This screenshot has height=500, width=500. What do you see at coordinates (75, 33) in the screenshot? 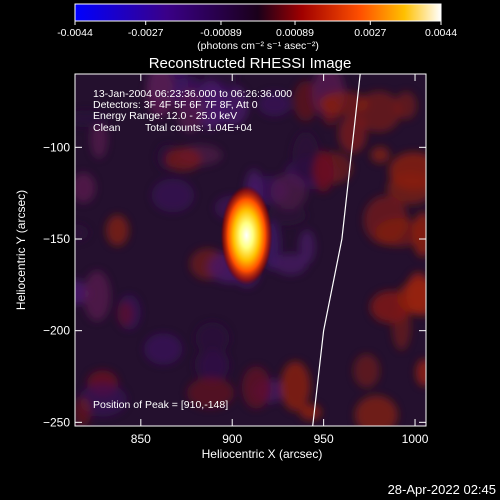
I see `colorbar-tick-label: -0.0044` at bounding box center [75, 33].